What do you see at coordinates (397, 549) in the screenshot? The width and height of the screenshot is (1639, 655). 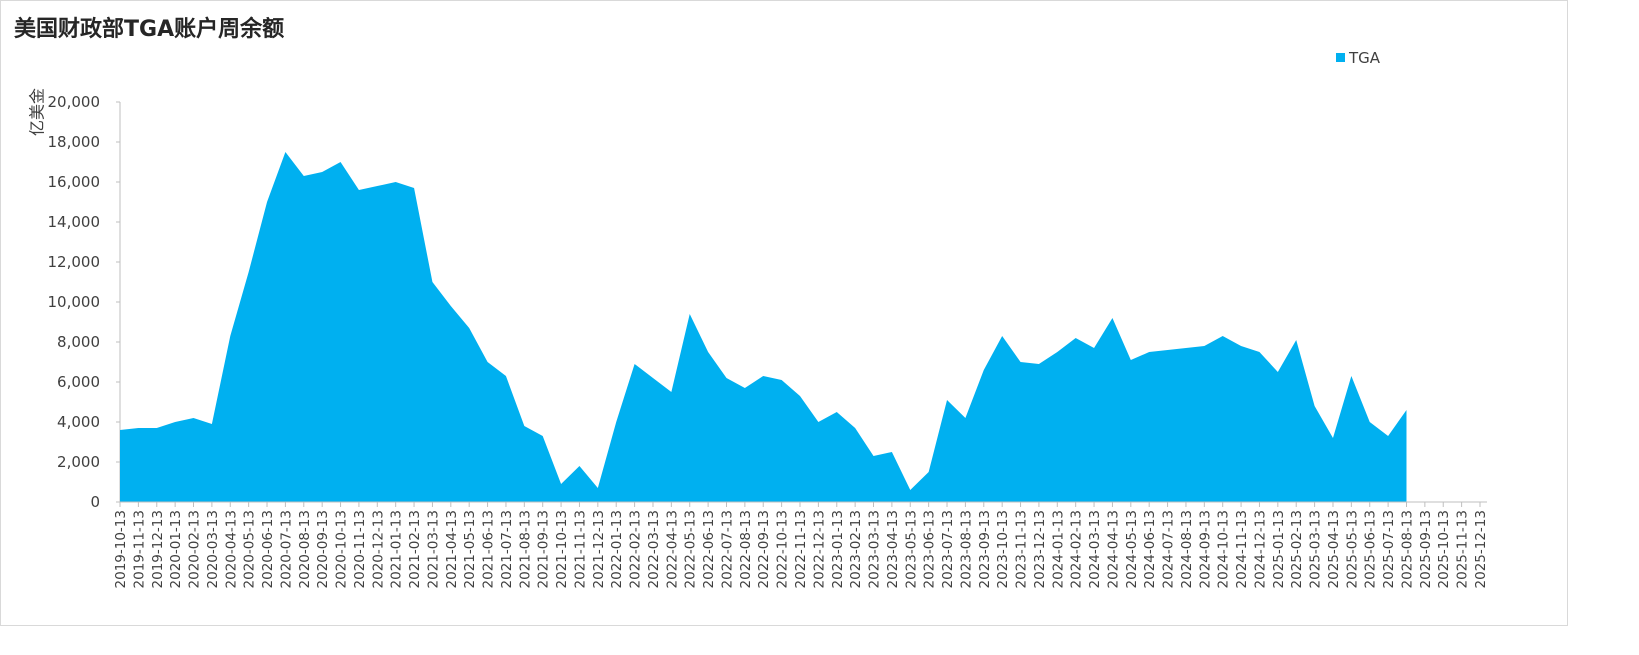 I see `x-tick-label: 2021-01-13` at bounding box center [397, 549].